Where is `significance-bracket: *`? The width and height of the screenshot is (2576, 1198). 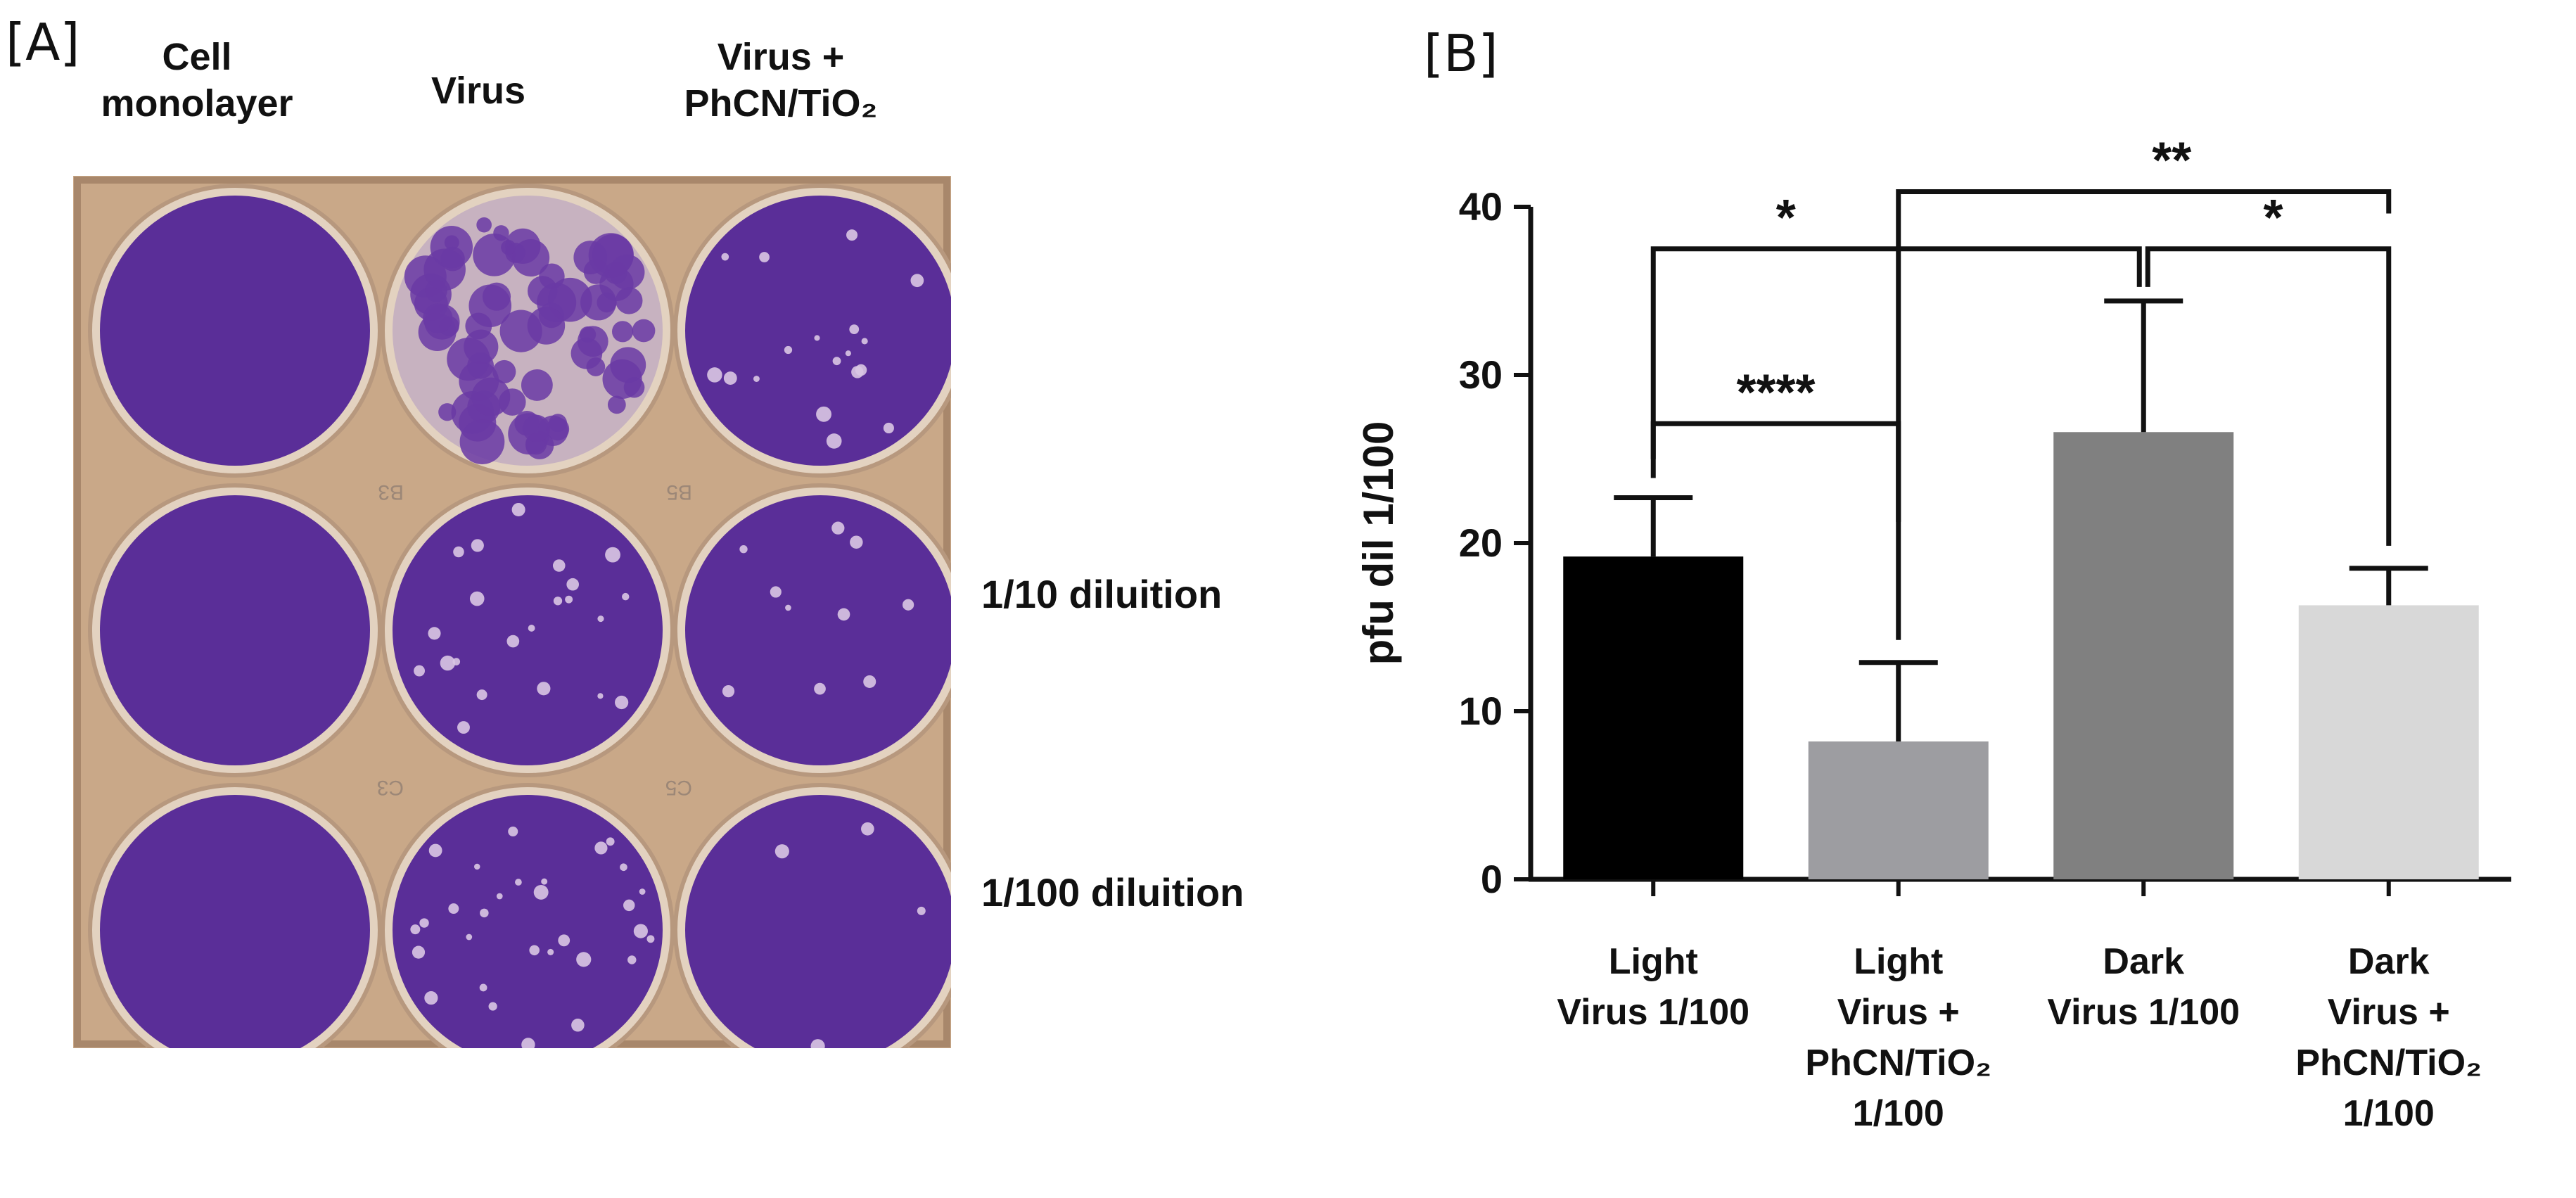 significance-bracket: * is located at coordinates (2268, 368).